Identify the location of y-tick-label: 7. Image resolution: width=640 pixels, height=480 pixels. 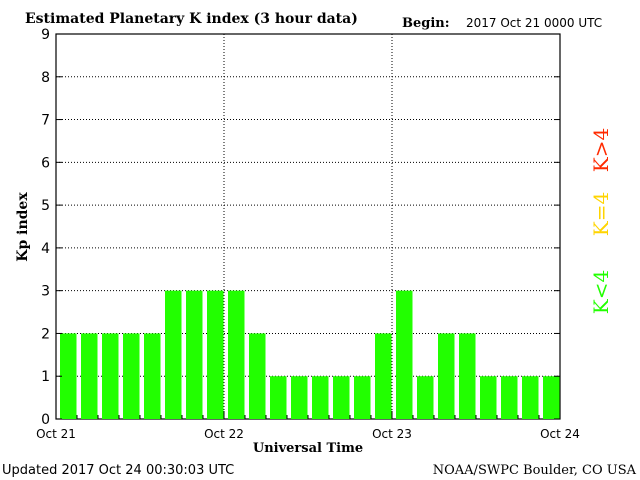
(45, 121).